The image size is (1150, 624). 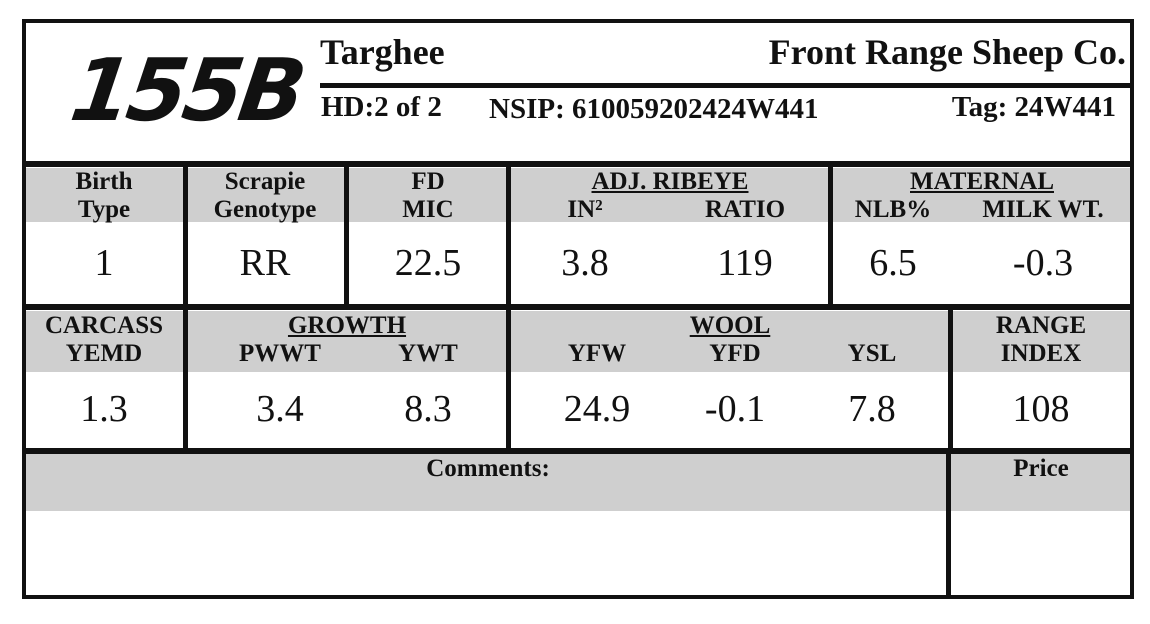 What do you see at coordinates (104, 409) in the screenshot?
I see `value: 1.3` at bounding box center [104, 409].